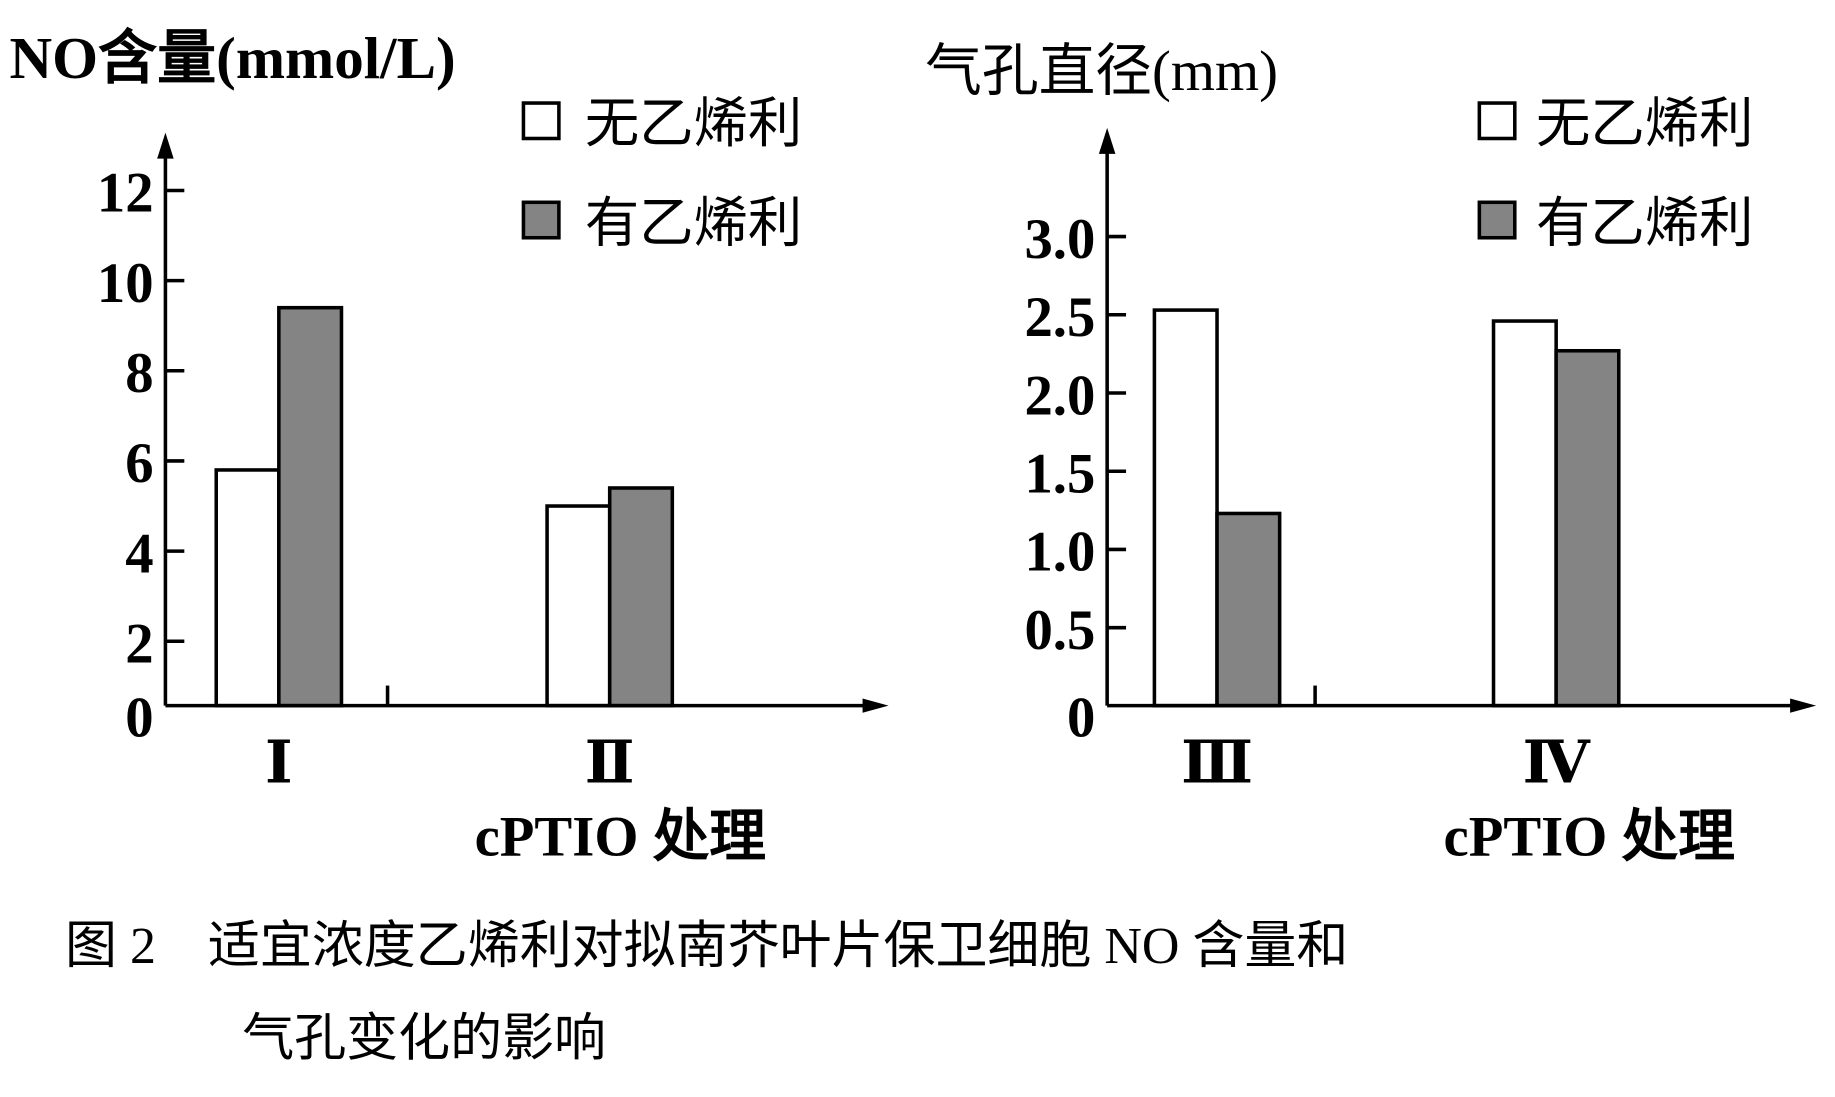 This screenshot has height=1097, width=1835. What do you see at coordinates (1557, 762) in the screenshot?
I see `x-category-label: Ⅳ` at bounding box center [1557, 762].